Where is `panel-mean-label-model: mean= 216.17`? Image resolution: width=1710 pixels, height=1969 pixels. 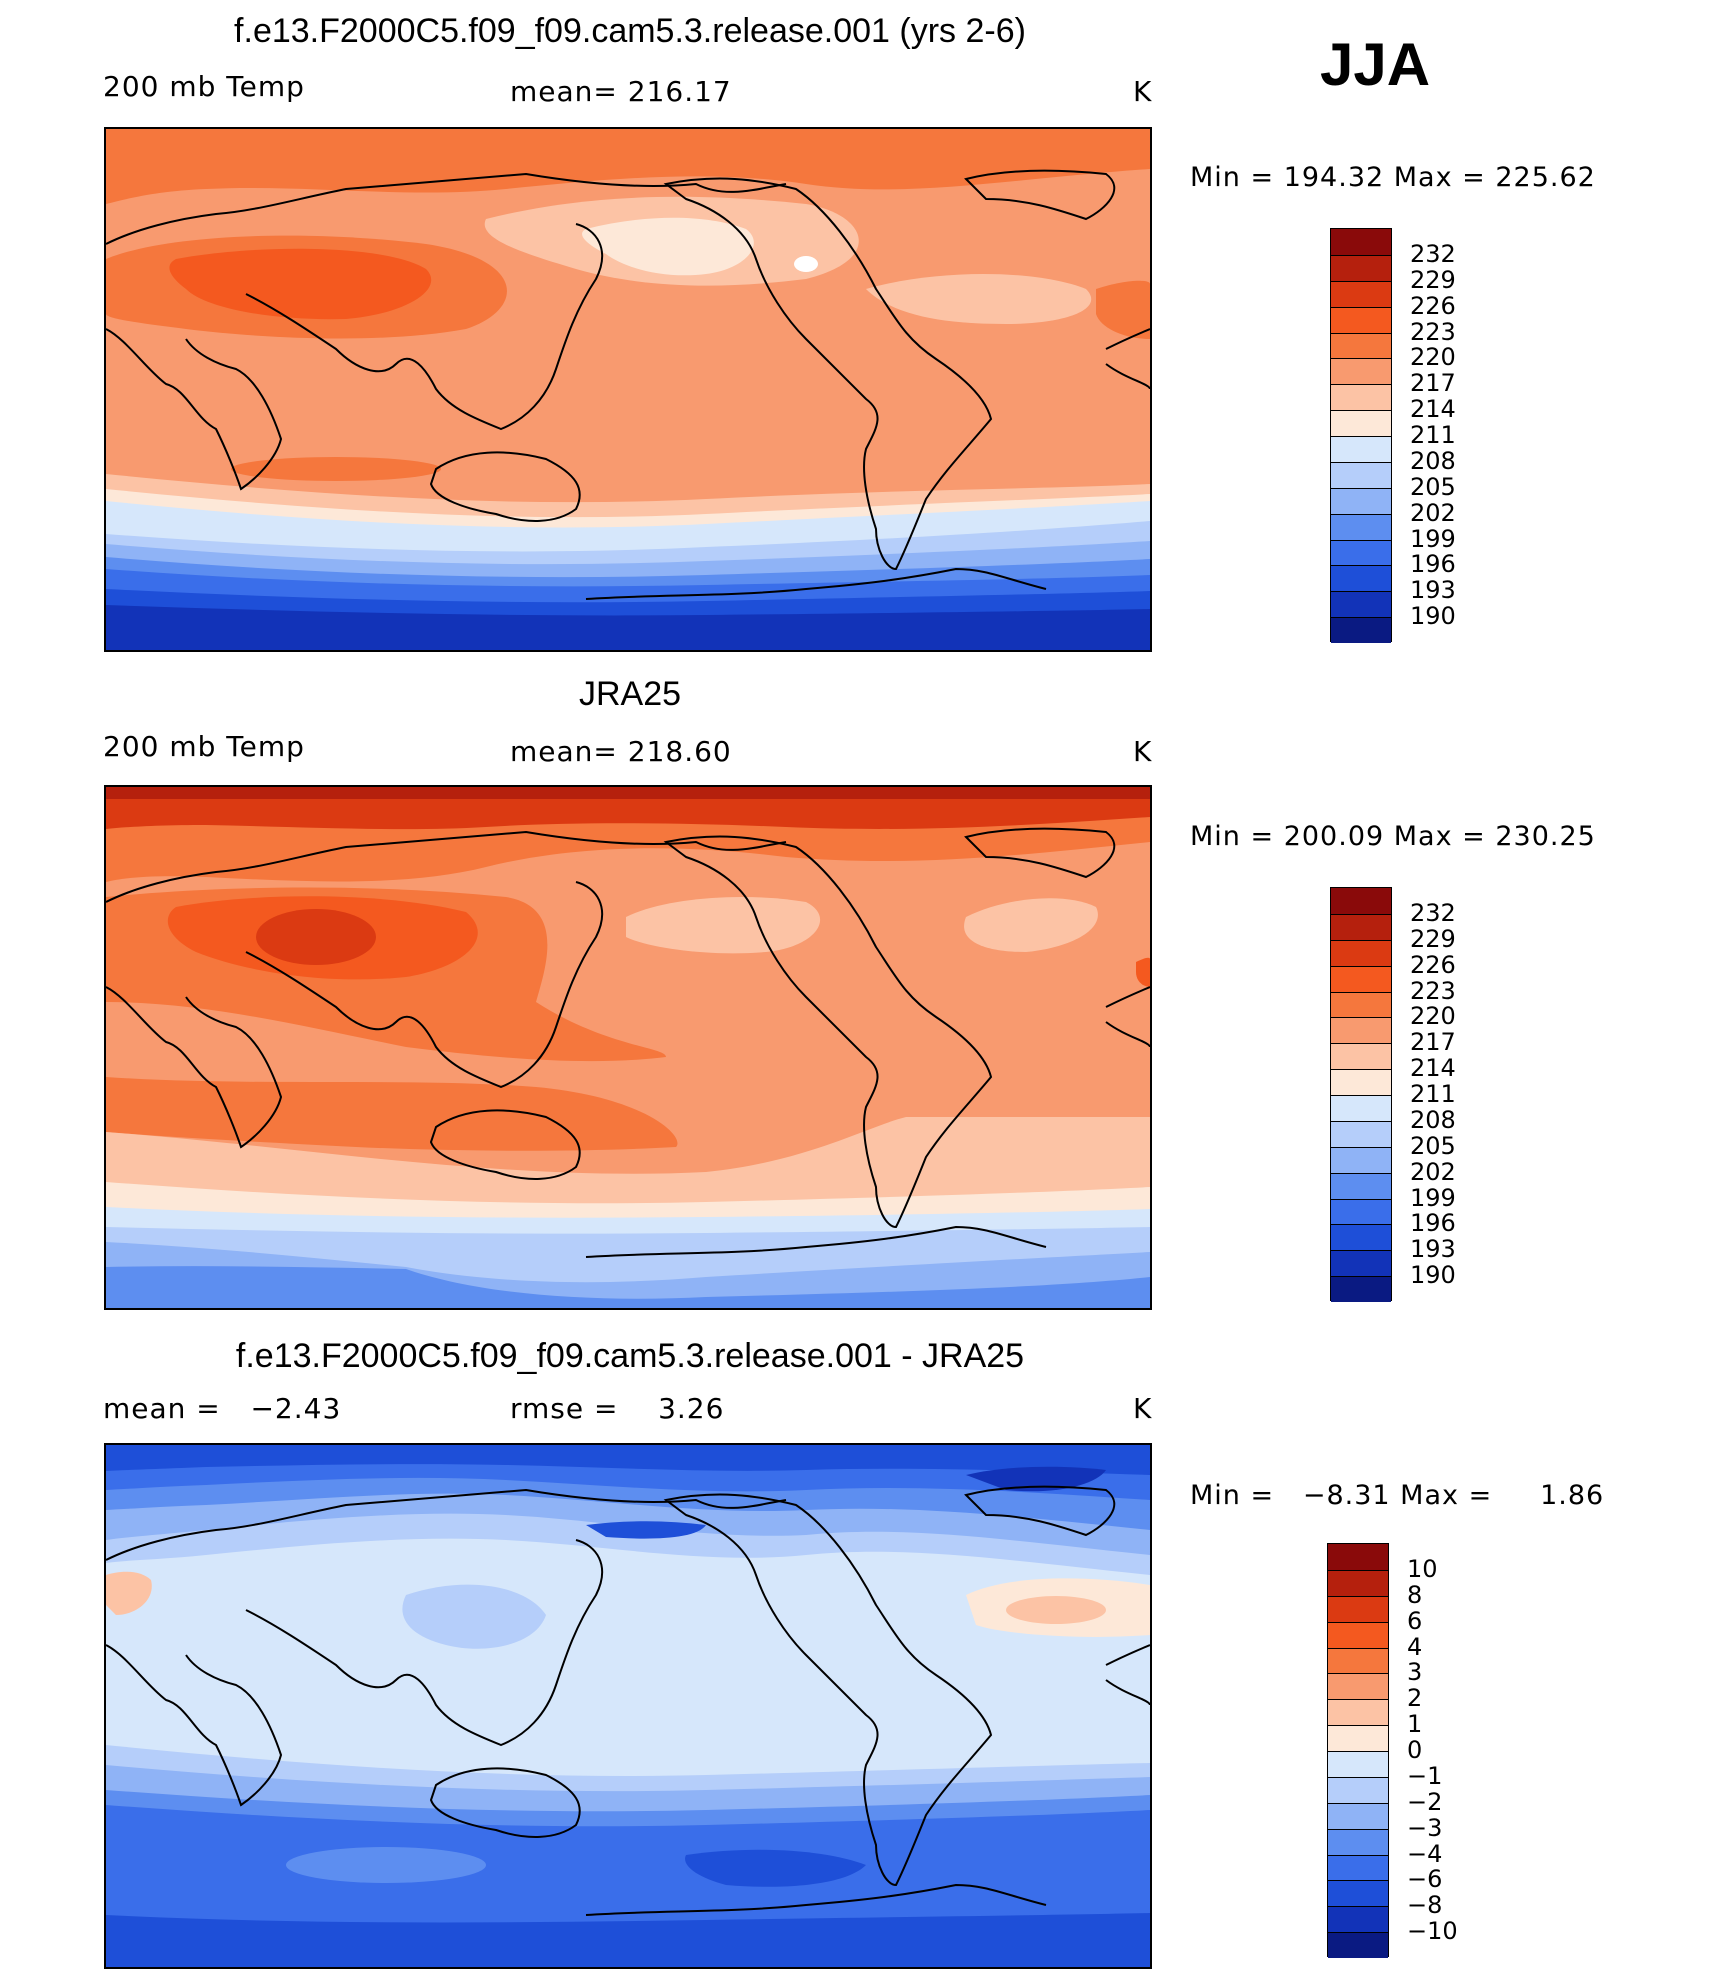
panel-mean-label-model: mean= 216.17 is located at coordinates (621, 91).